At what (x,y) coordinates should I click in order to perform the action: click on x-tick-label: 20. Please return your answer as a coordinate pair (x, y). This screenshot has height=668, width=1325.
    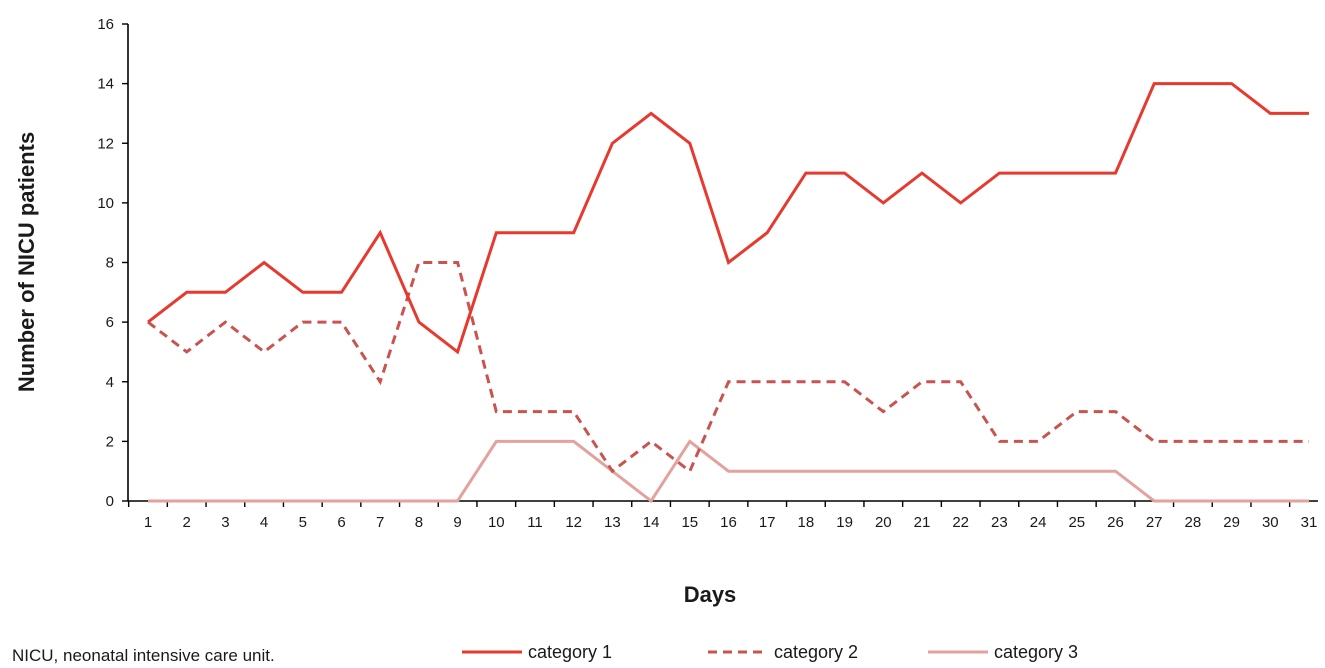
    Looking at the image, I should click on (883, 522).